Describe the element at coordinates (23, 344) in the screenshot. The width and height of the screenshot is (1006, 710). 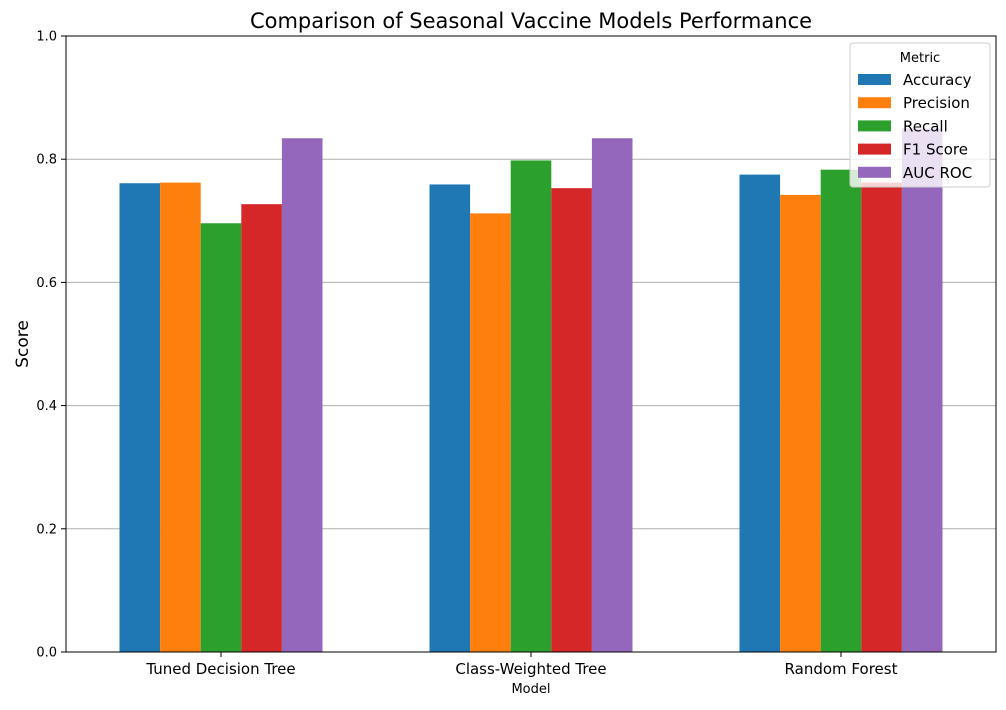
I see `y-axis-label: Score` at that location.